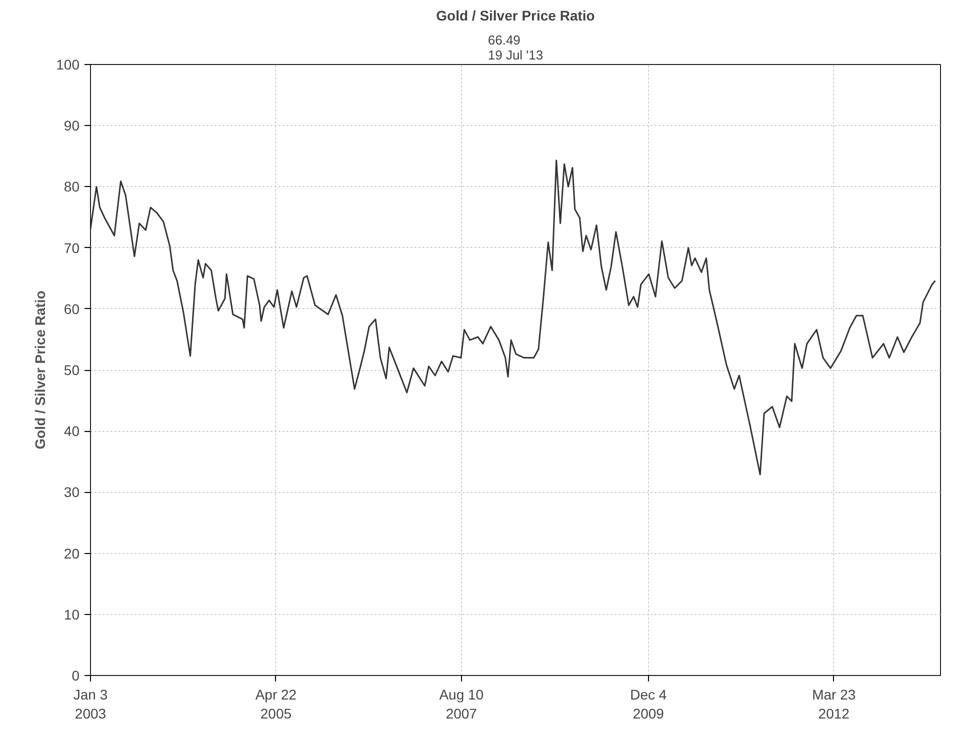  What do you see at coordinates (72, 431) in the screenshot?
I see `y-tick-label: 40` at bounding box center [72, 431].